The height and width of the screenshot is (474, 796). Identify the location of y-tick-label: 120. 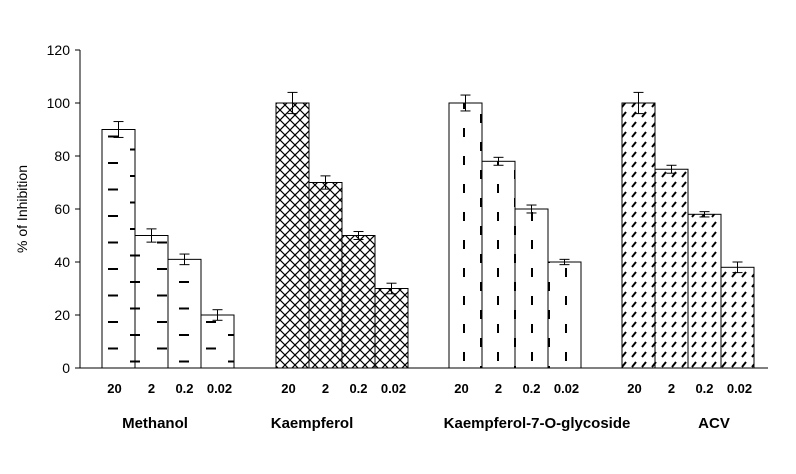
(59, 50).